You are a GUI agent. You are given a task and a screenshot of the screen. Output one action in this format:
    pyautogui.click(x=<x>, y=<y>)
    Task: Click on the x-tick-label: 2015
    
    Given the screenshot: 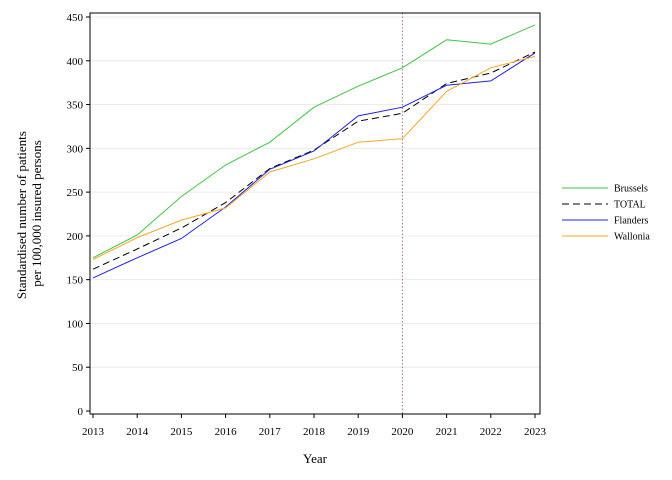 What is the action you would take?
    pyautogui.click(x=181, y=432)
    